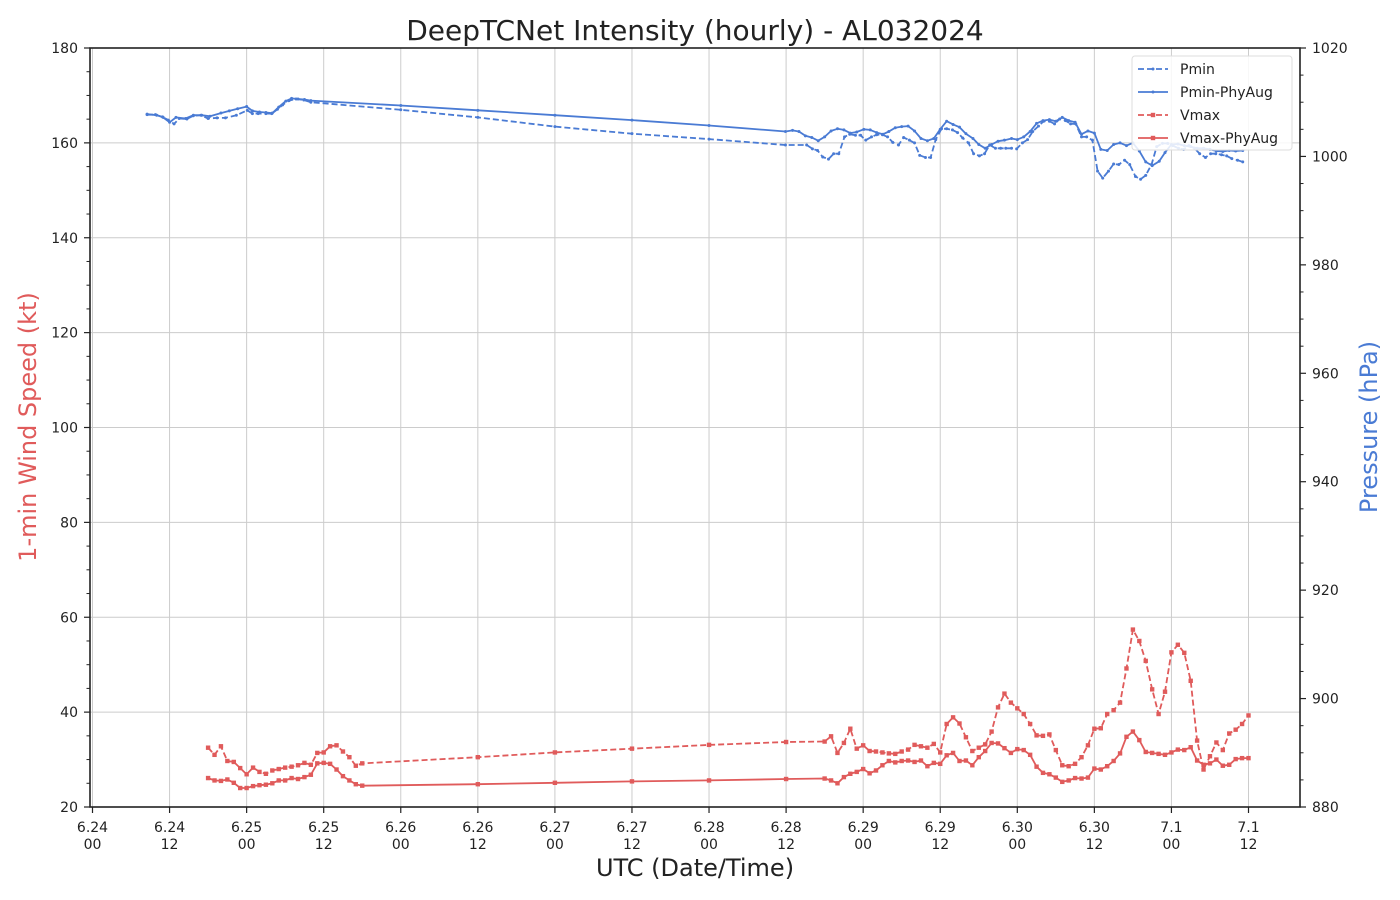 Image resolution: width=1400 pixels, height=900 pixels. Describe the element at coordinates (28, 427) in the screenshot. I see `y-axis-left-label: 1-min Wind Speed (kt)` at that location.